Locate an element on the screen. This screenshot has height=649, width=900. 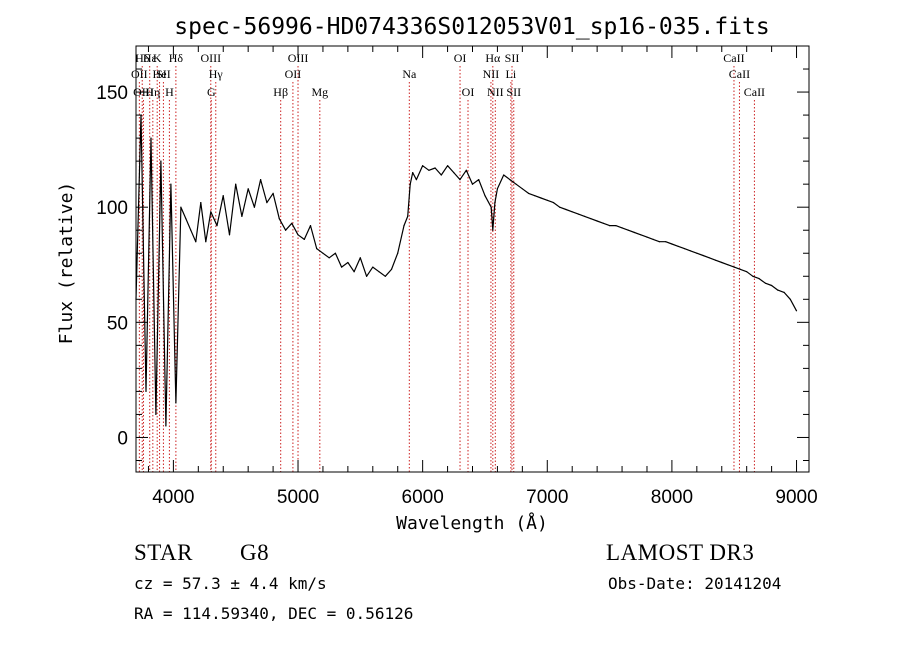
line-marker-label-1: Hε is located at coordinates (150, 58).